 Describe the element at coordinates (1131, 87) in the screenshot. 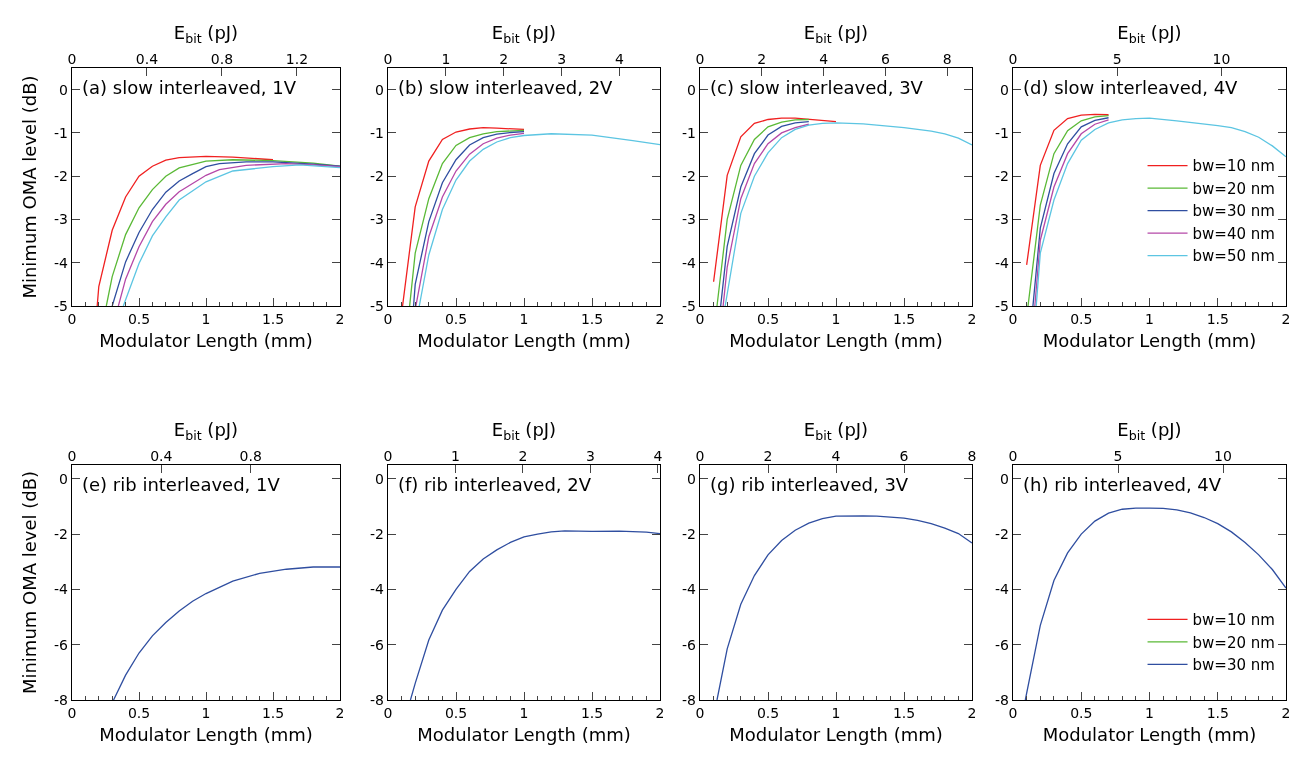

I see `annotation: (d) slow interleaved, 4V` at that location.